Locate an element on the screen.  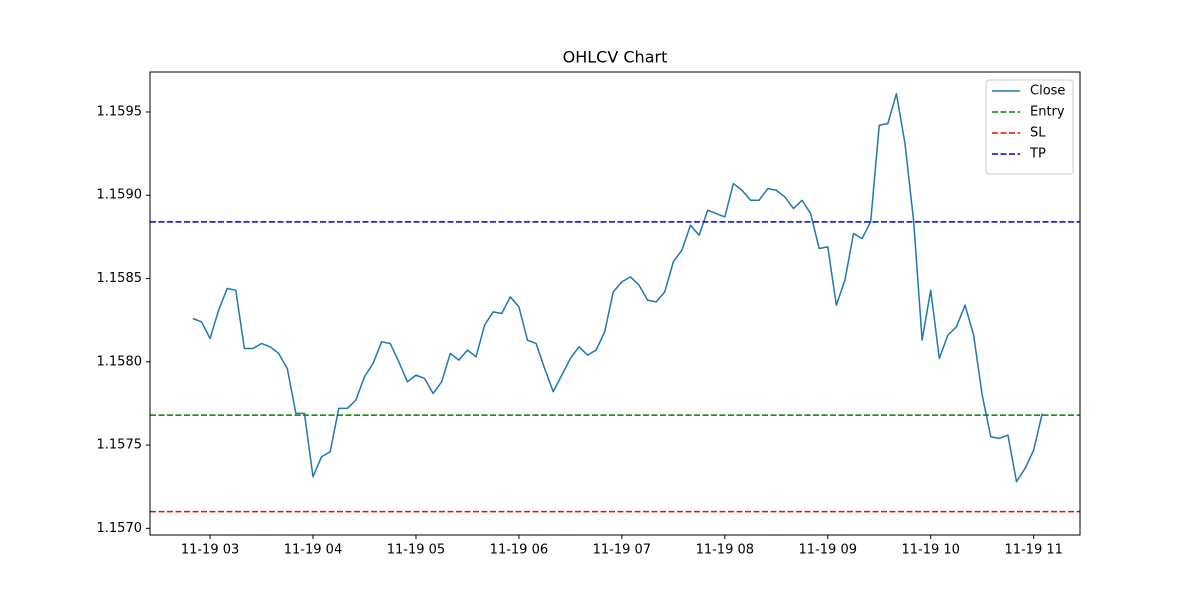
x-tick-label: 11-19 11 is located at coordinates (1033, 550).